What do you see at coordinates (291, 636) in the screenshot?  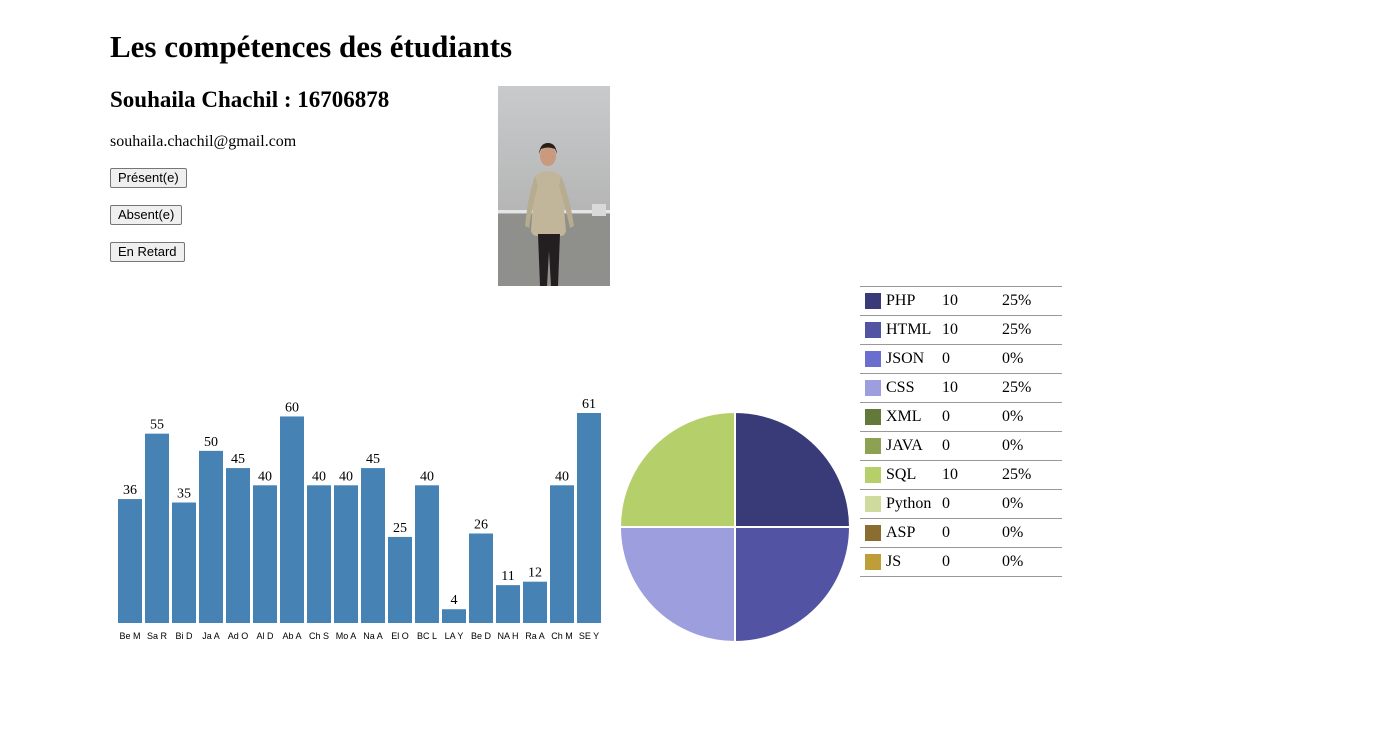 I see `bar-category-label: Ab A` at bounding box center [291, 636].